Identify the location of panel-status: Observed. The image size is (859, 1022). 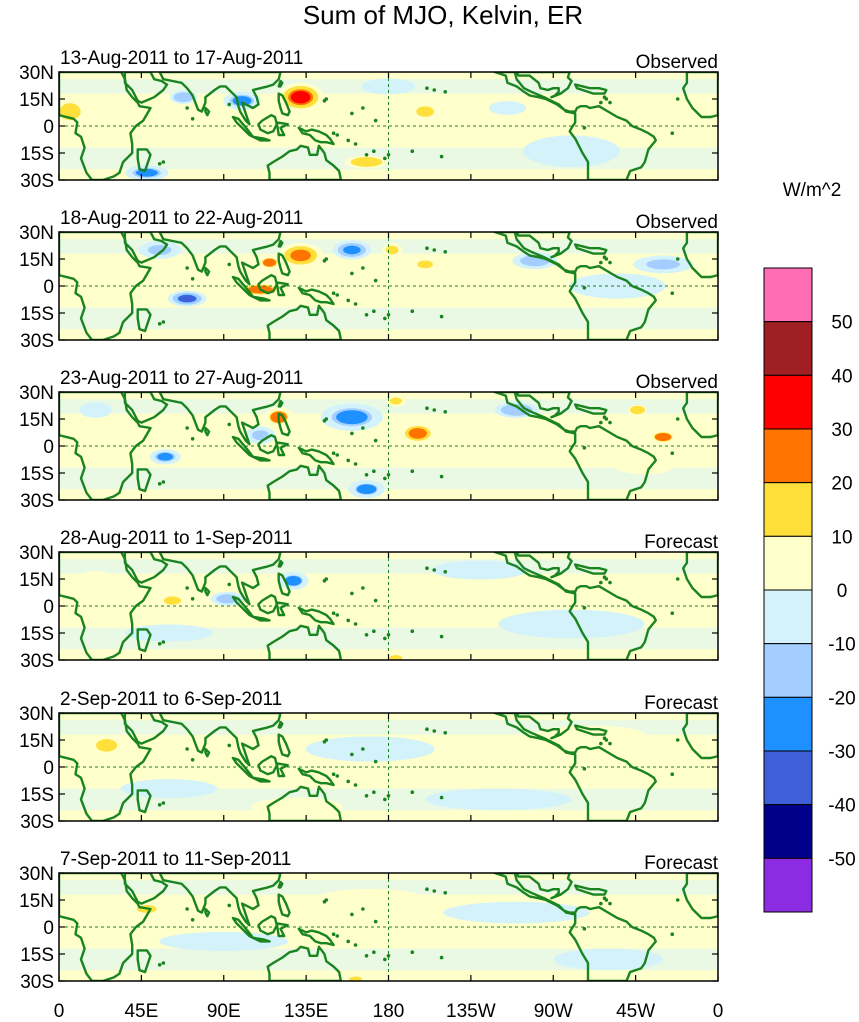
(677, 222).